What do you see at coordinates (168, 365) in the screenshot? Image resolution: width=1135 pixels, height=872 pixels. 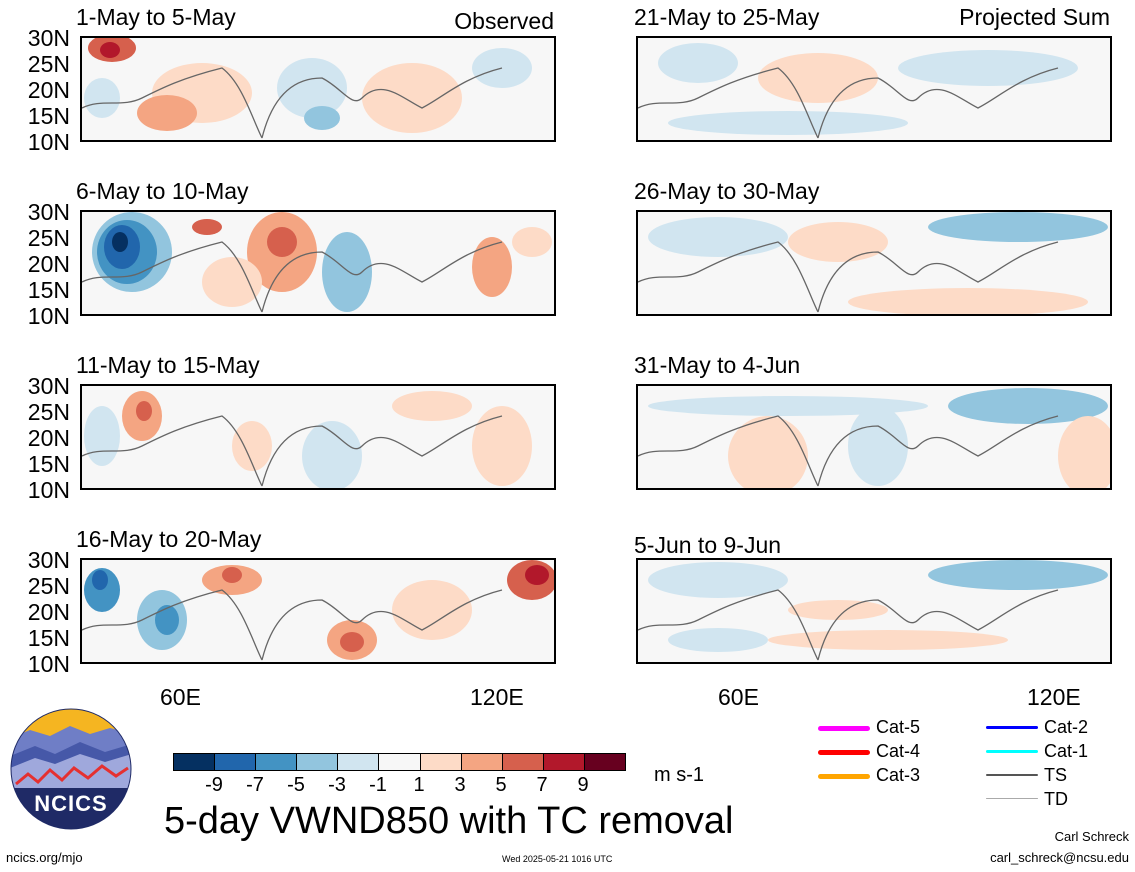 I see `panel-title: 11-May to 15-May` at bounding box center [168, 365].